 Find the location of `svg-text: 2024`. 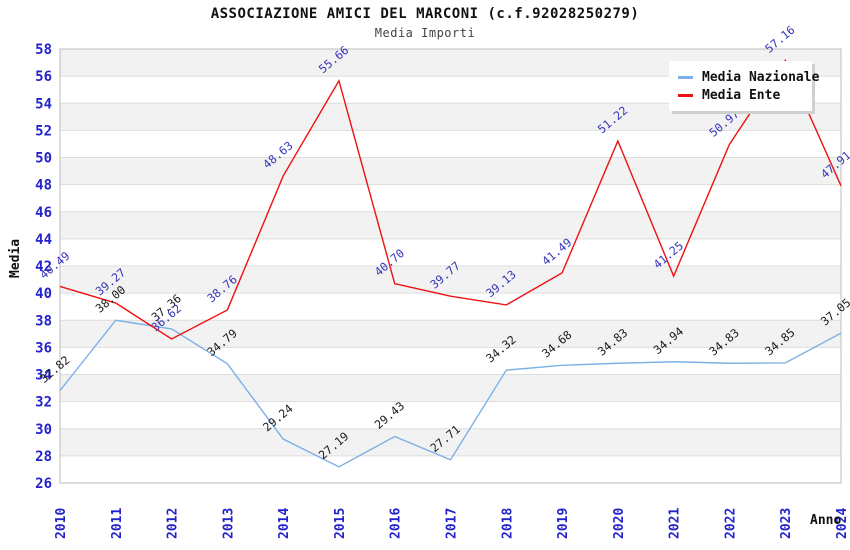

svg-text: 2024 is located at coordinates (842, 523).